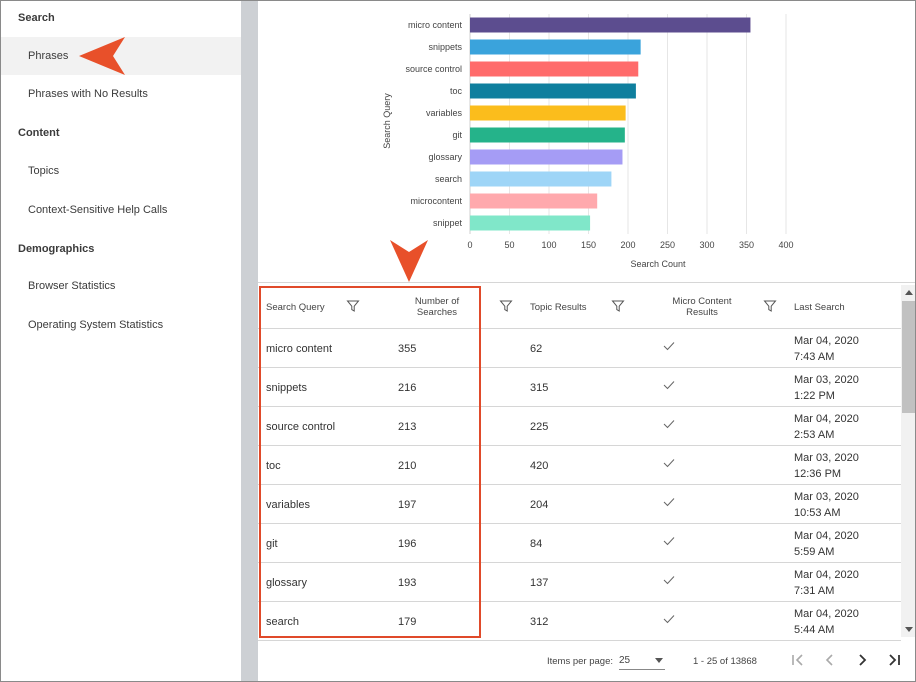  Describe the element at coordinates (658, 264) in the screenshot. I see `x-axis-title: Search Count` at that location.